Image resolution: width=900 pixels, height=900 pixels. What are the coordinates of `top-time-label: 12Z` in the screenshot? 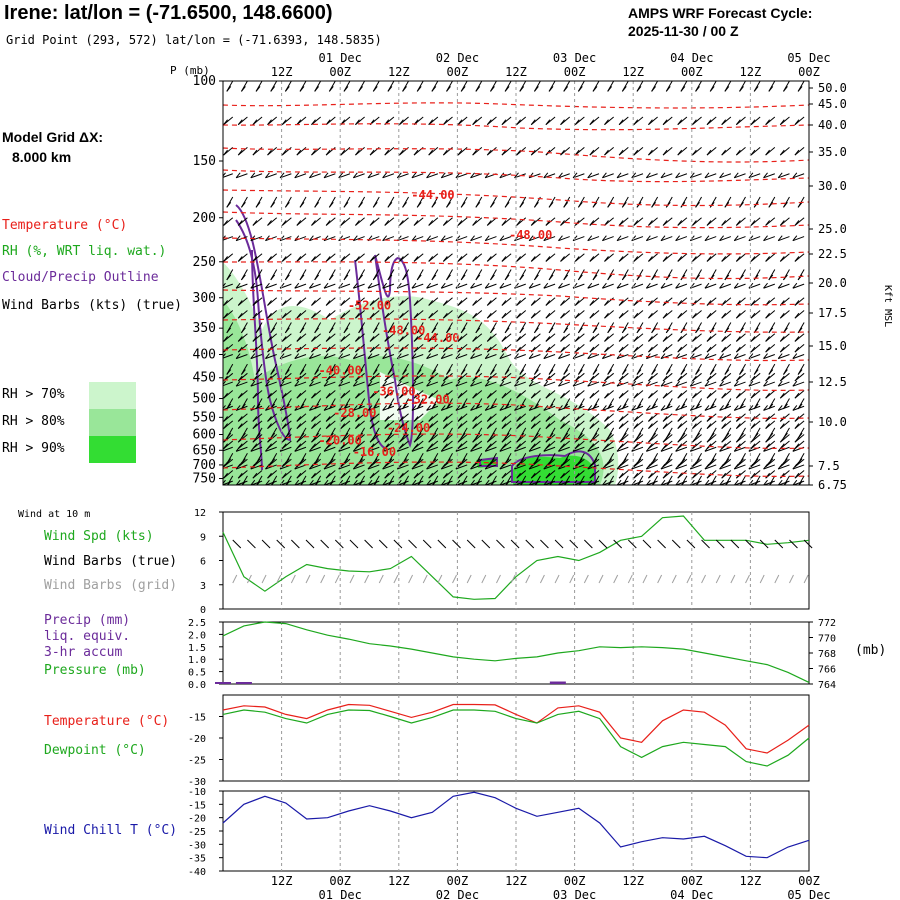 It's located at (399, 72).